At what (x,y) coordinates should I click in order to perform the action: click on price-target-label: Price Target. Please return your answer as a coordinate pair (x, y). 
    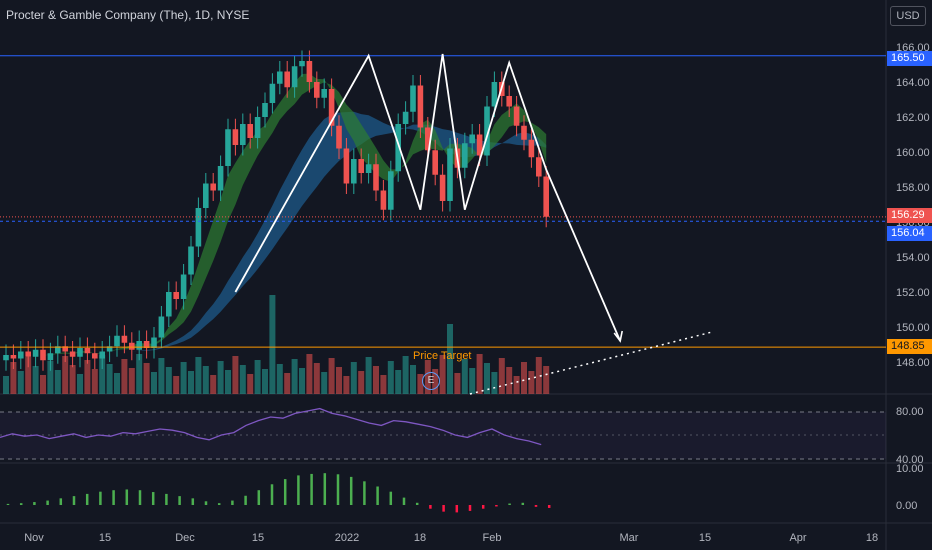
    Looking at the image, I should click on (442, 356).